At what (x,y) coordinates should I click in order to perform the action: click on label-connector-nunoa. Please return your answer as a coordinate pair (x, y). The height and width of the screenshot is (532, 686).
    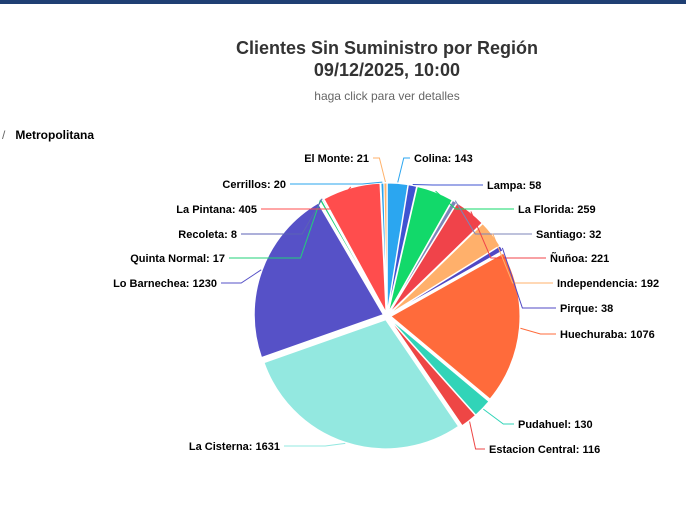
    Looking at the image, I should click on (508, 235).